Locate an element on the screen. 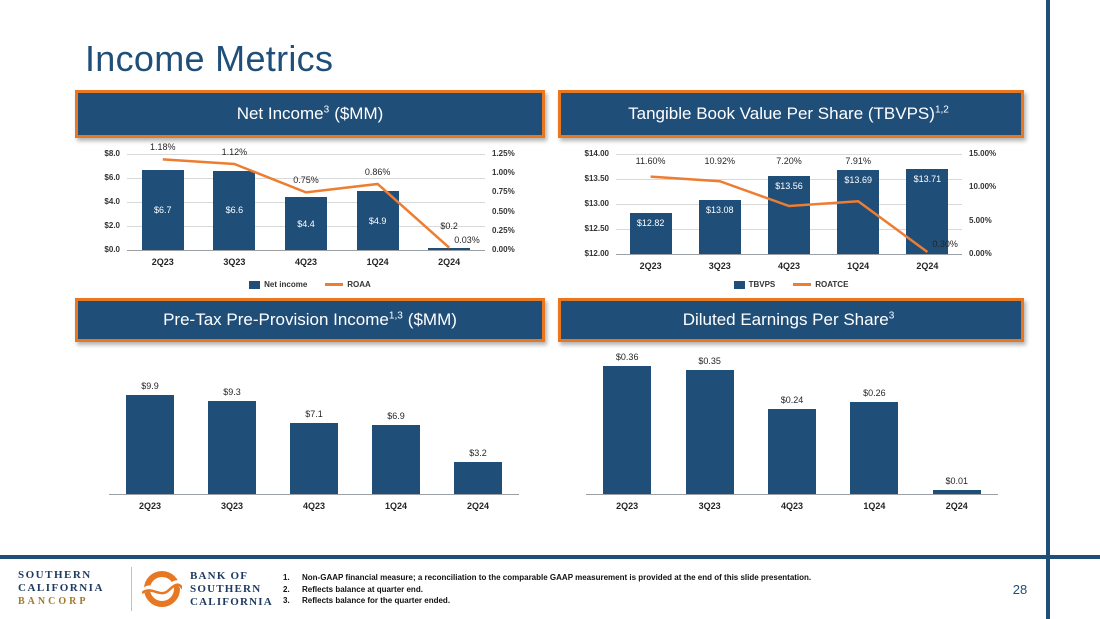  bar-value-label: $4.4 is located at coordinates (306, 223).